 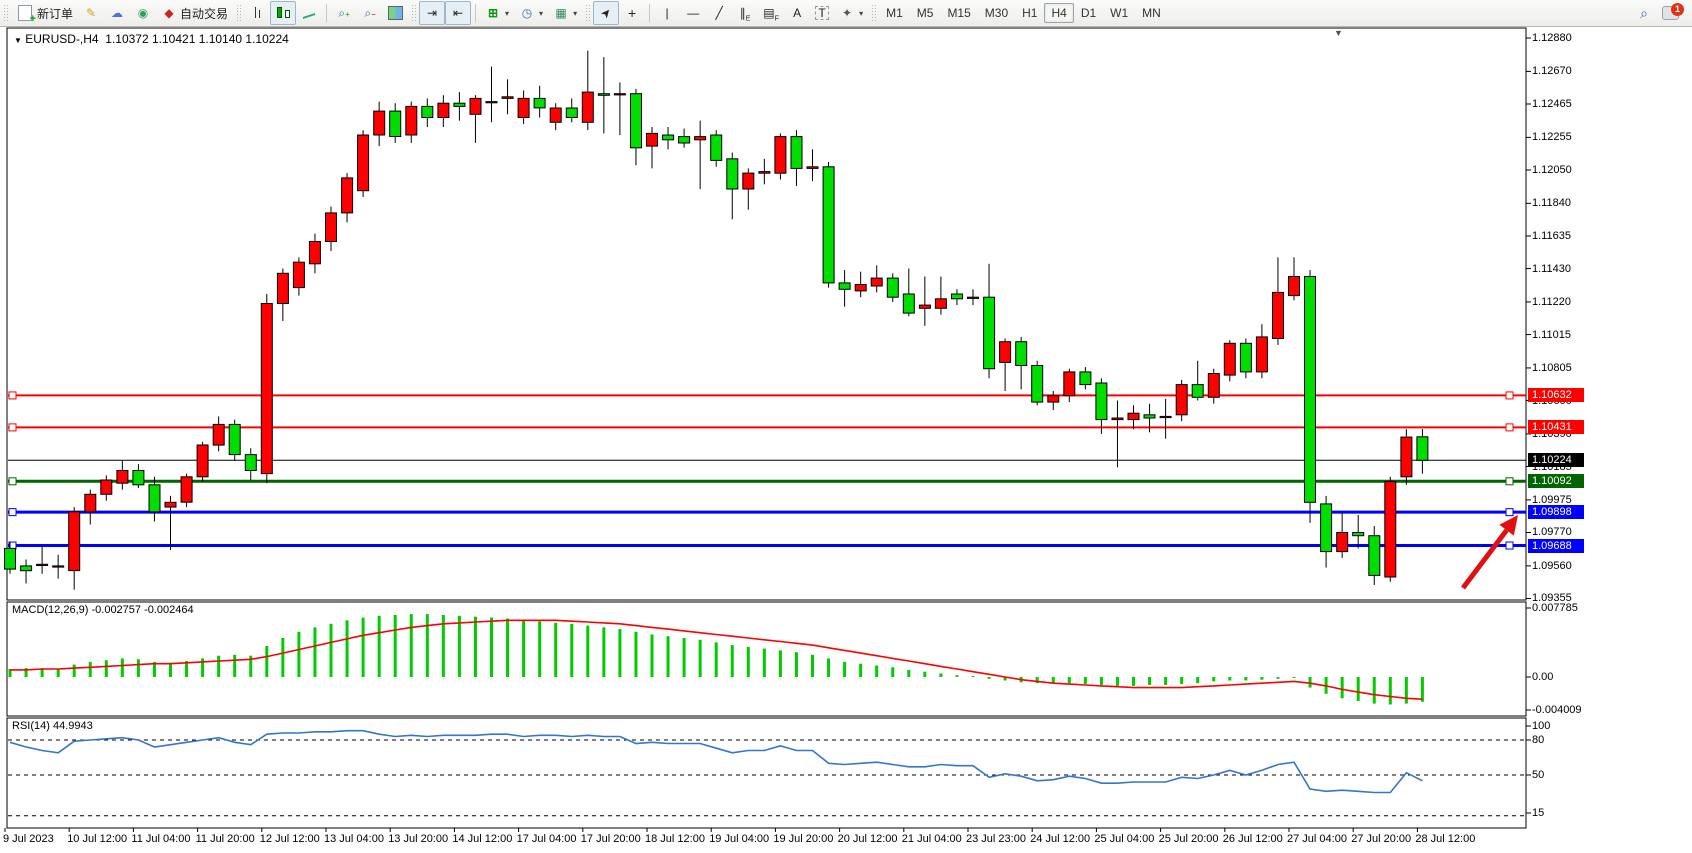 What do you see at coordinates (1124, 839) in the screenshot?
I see `time-label: 25 Jul 04:00` at bounding box center [1124, 839].